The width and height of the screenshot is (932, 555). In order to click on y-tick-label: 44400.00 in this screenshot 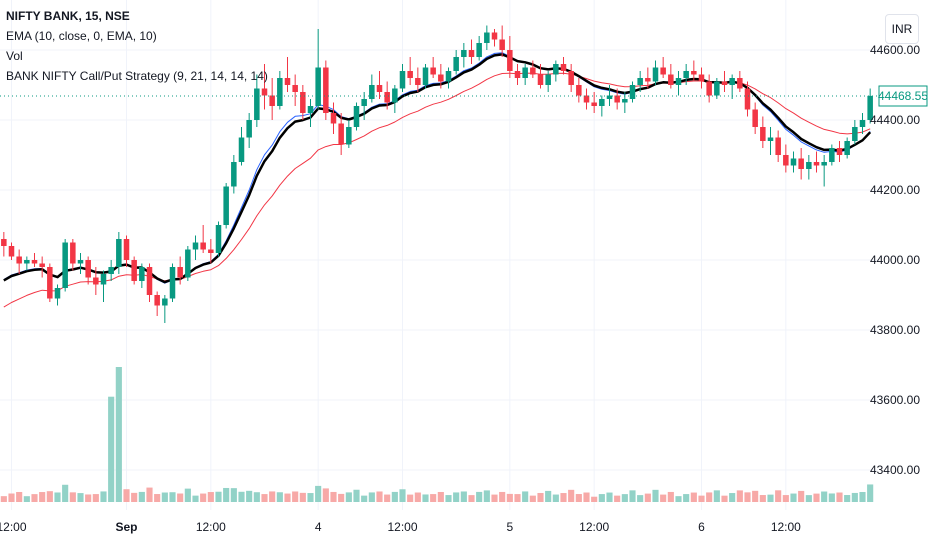, I will do `click(895, 120)`.